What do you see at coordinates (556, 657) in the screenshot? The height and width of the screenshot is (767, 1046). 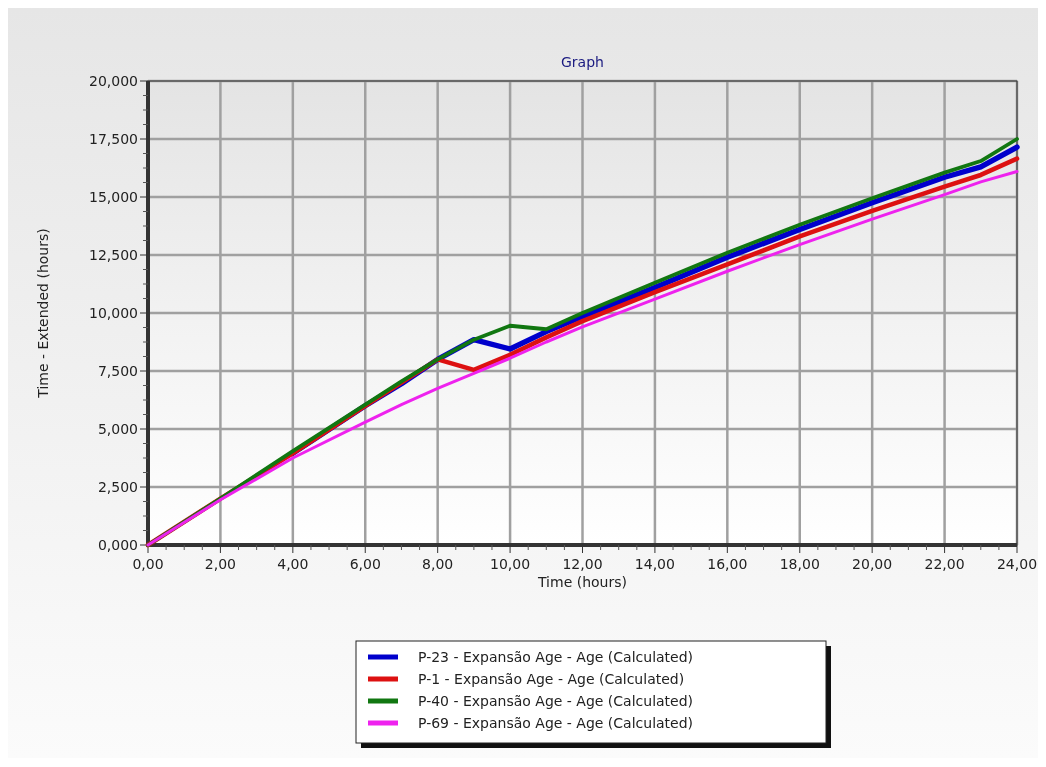 I see `legend-label: P-23 - Expansão Age - Age (Calculated)` at bounding box center [556, 657].